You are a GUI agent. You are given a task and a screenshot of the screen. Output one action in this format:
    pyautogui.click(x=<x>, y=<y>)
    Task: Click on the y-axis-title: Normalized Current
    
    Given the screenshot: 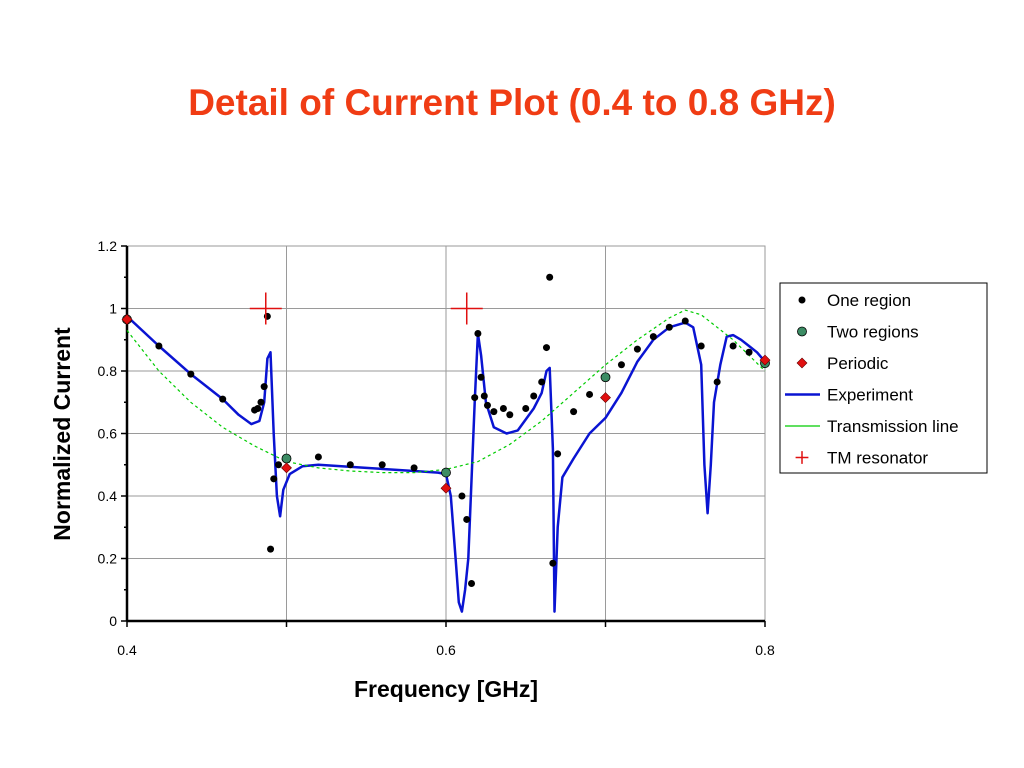 What is the action you would take?
    pyautogui.click(x=62, y=434)
    